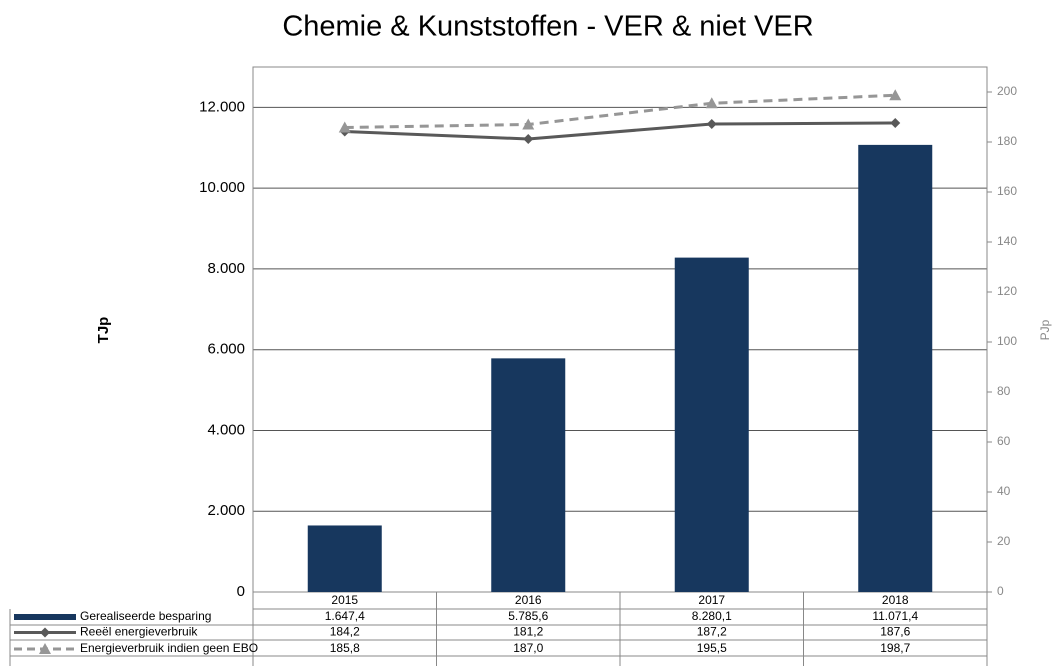 The image size is (1054, 671). Describe the element at coordinates (1007, 191) in the screenshot. I see `y2-tick-label: 160` at that location.